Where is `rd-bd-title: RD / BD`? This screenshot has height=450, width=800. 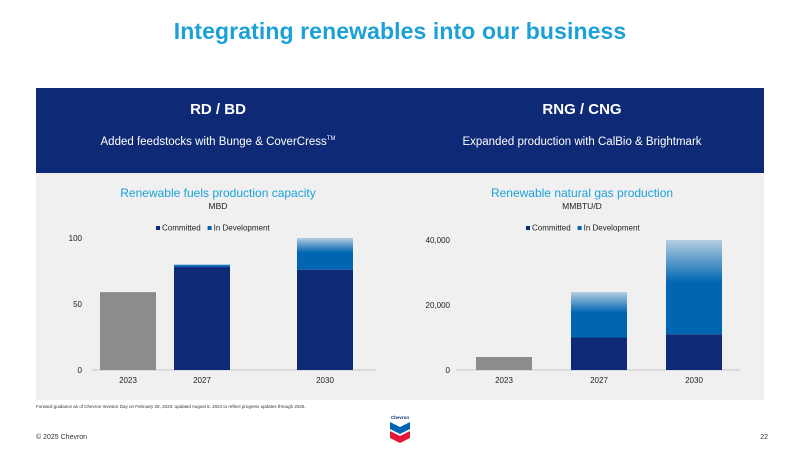
rd-bd-title: RD / BD is located at coordinates (218, 109).